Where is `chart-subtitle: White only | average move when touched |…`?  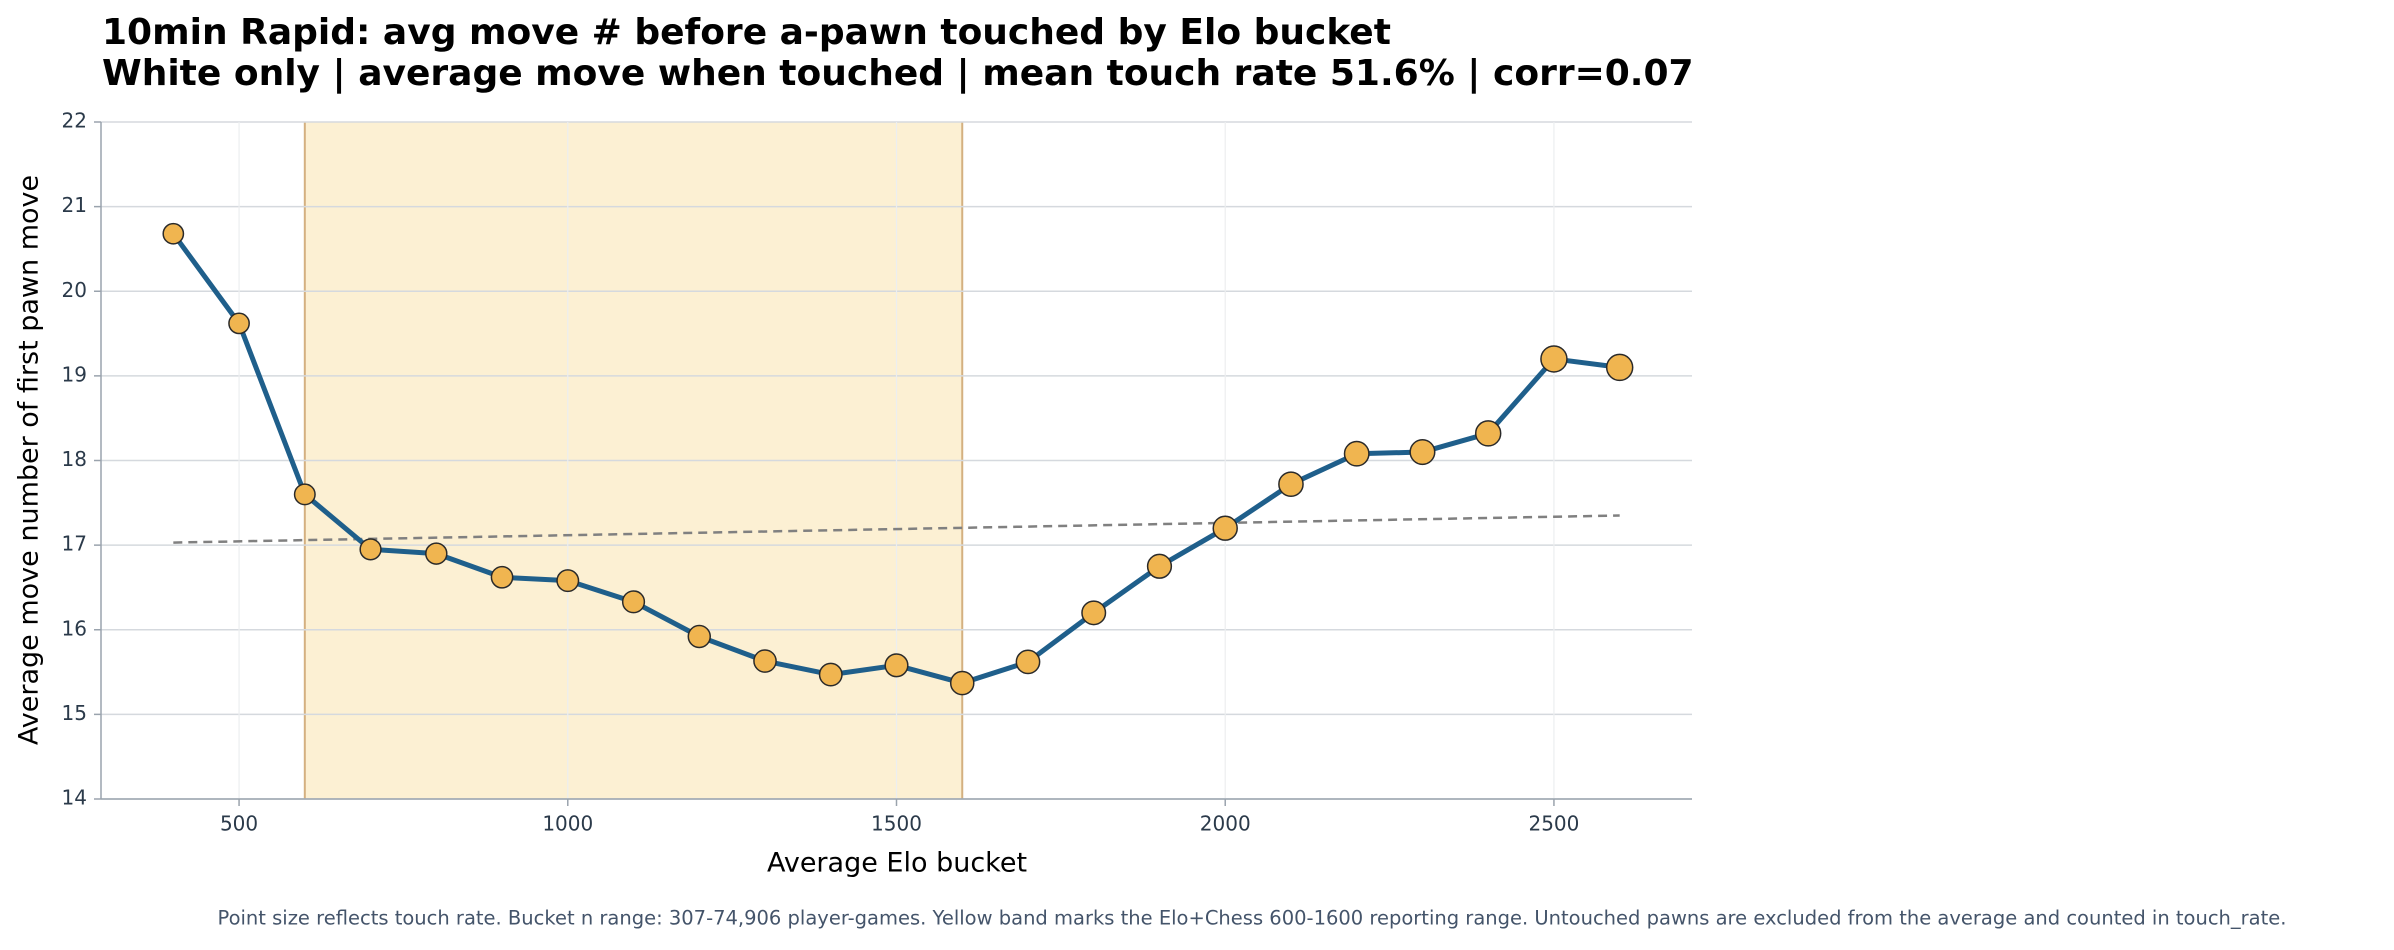
chart-subtitle: White only | average move when touched |… is located at coordinates (898, 73).